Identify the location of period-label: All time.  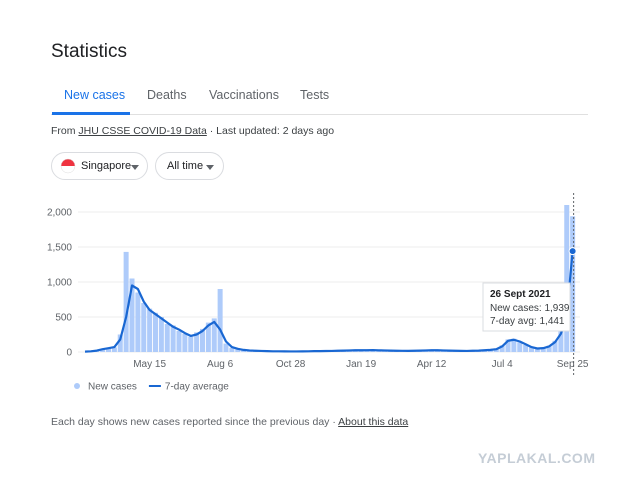
(185, 166).